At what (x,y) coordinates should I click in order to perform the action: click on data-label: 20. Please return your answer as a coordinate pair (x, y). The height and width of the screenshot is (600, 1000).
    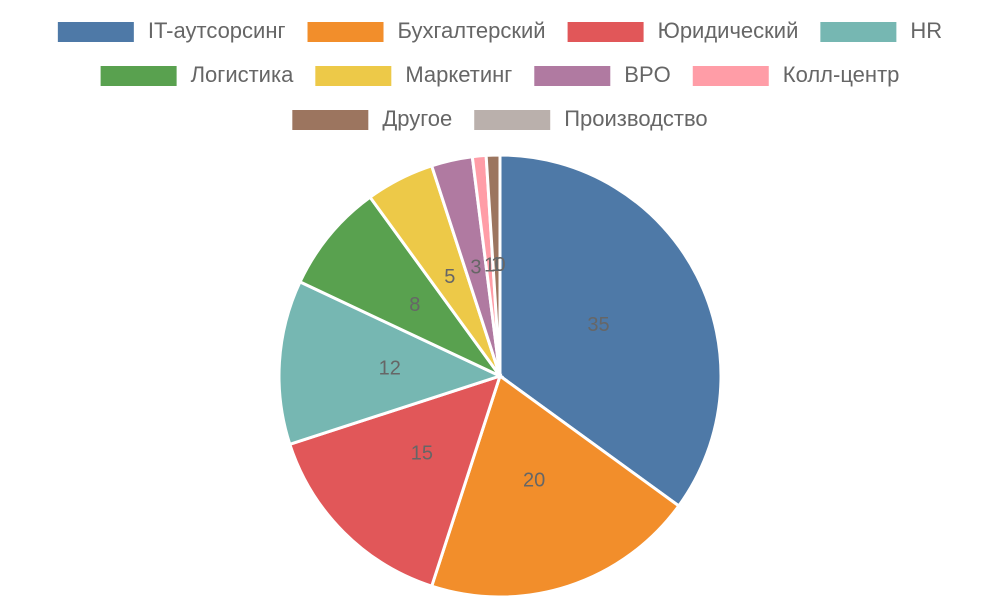
    Looking at the image, I should click on (534, 480).